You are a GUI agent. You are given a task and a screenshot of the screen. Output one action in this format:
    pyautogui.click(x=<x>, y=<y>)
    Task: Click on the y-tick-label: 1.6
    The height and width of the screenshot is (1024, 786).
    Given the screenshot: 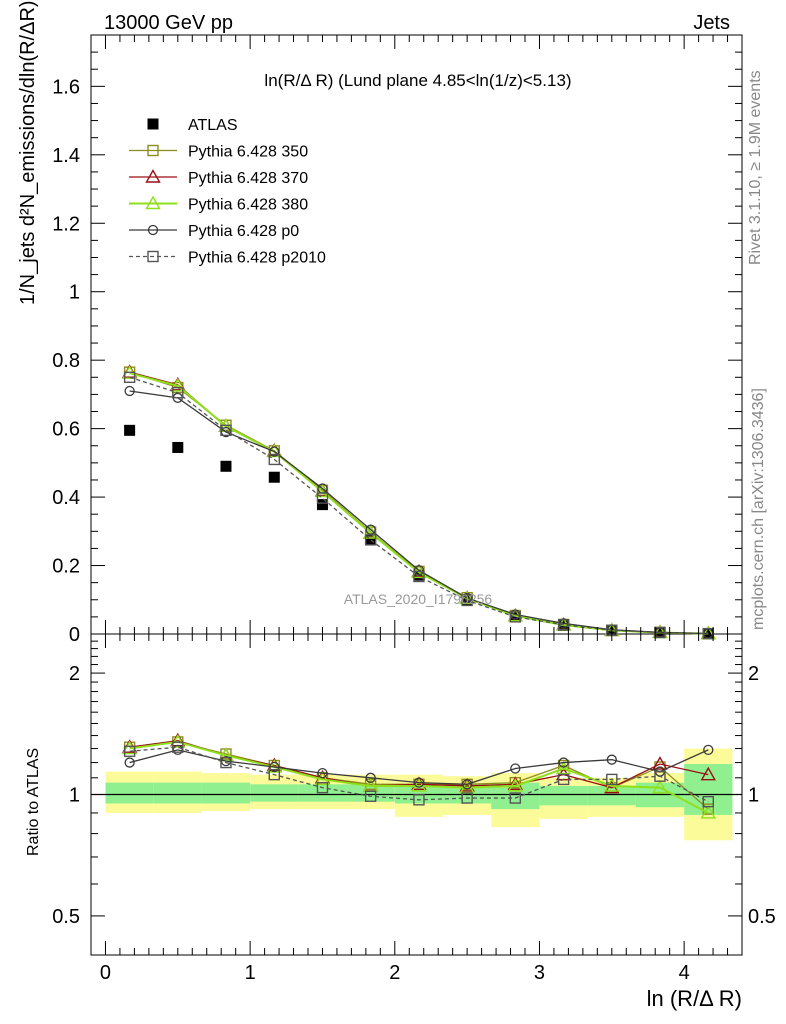 What is the action you would take?
    pyautogui.click(x=66, y=87)
    